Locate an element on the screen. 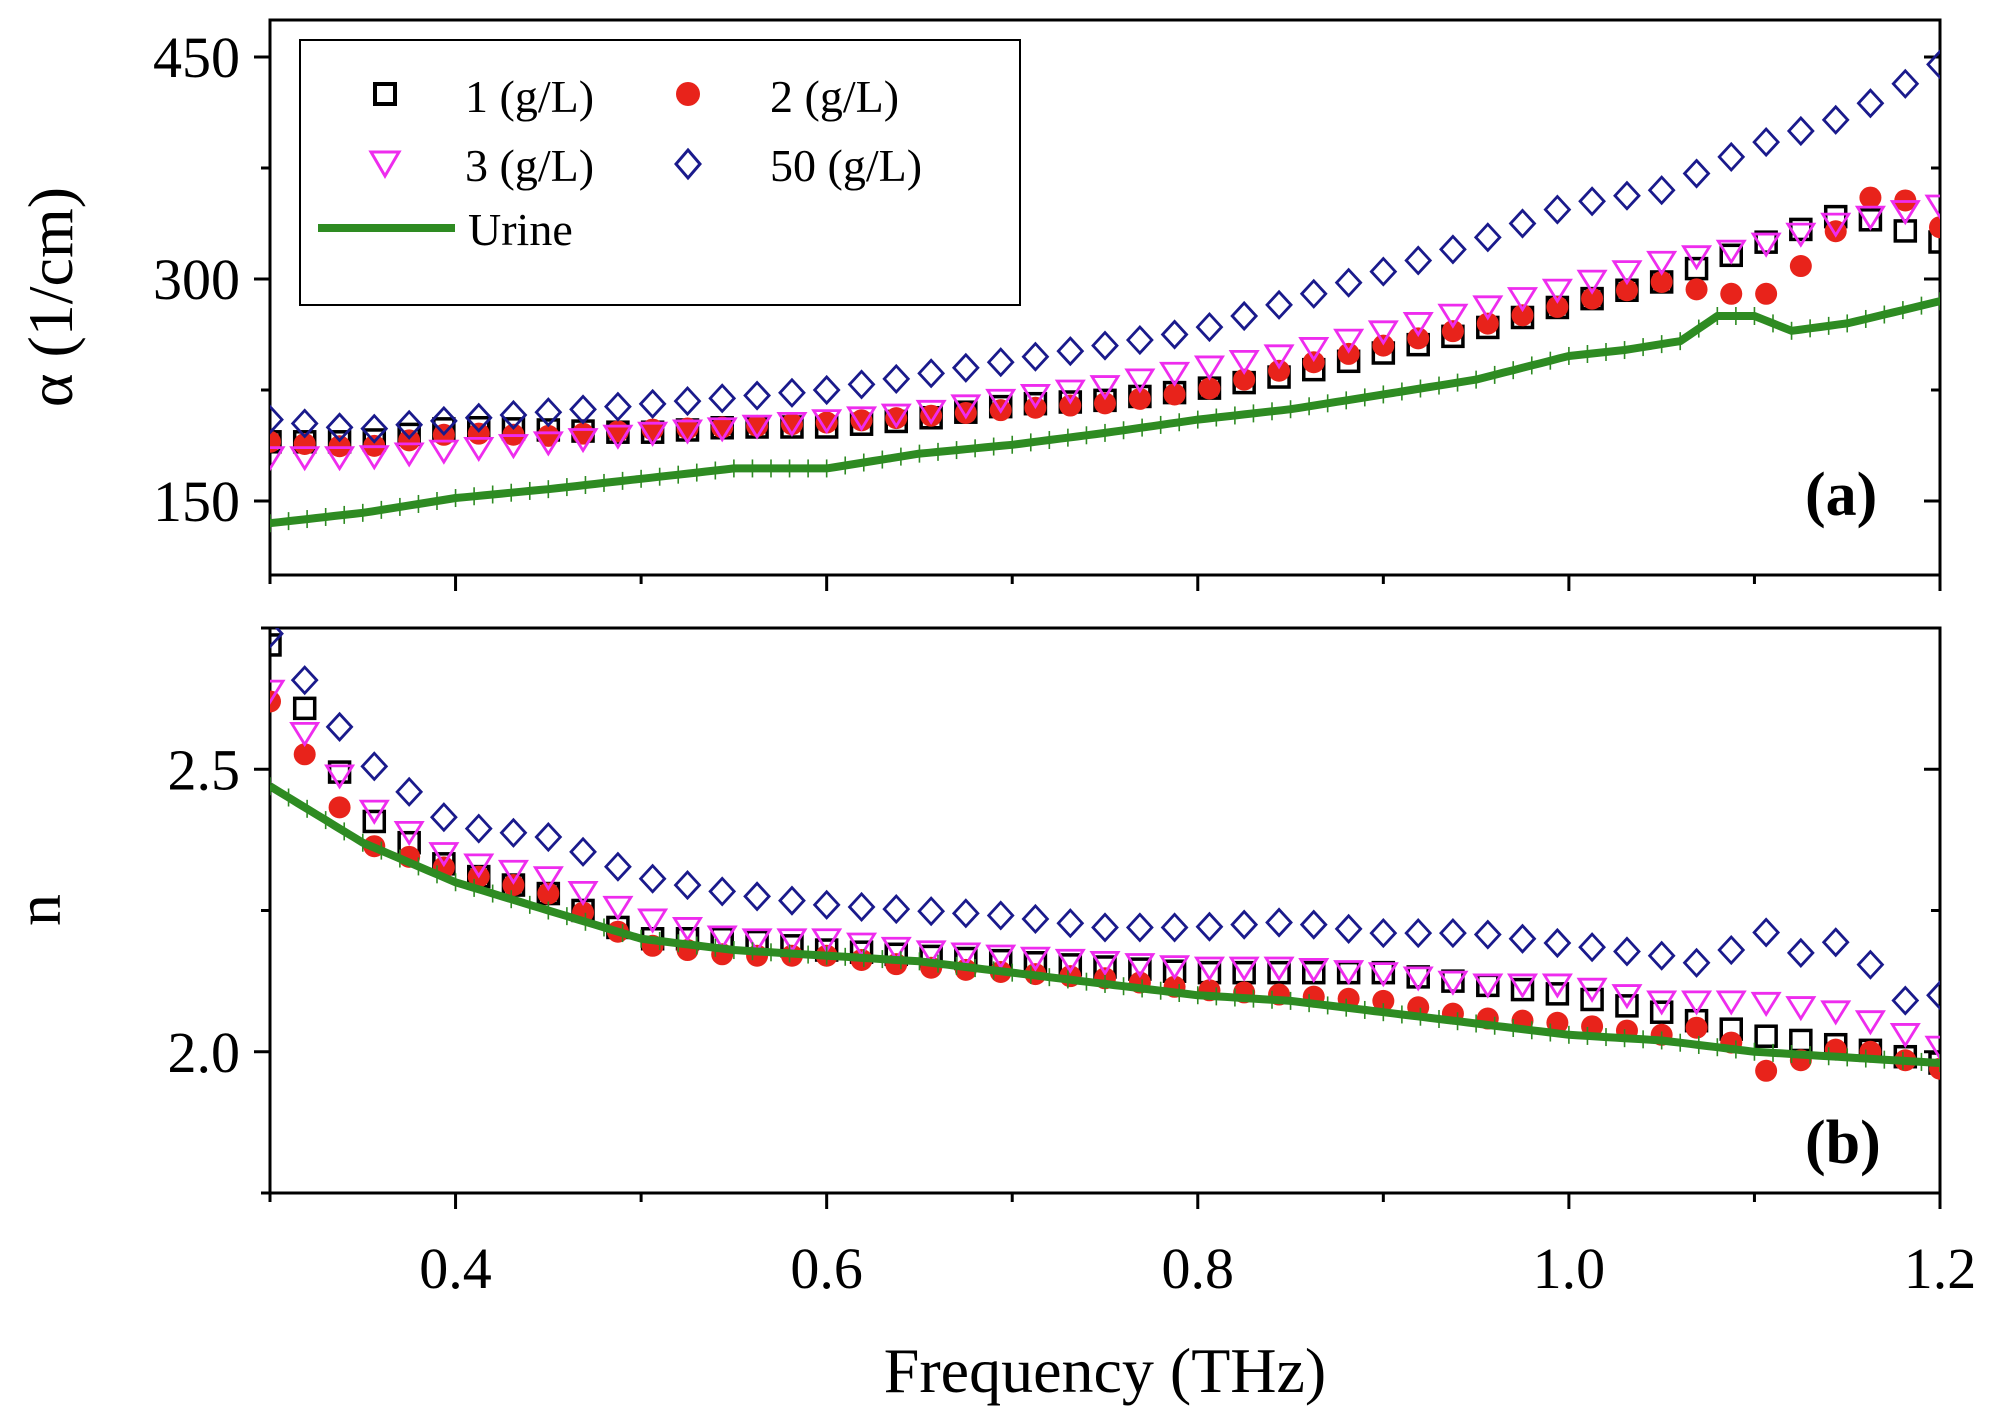 The image size is (1999, 1423). y-tick-label: 450 is located at coordinates (196, 57).